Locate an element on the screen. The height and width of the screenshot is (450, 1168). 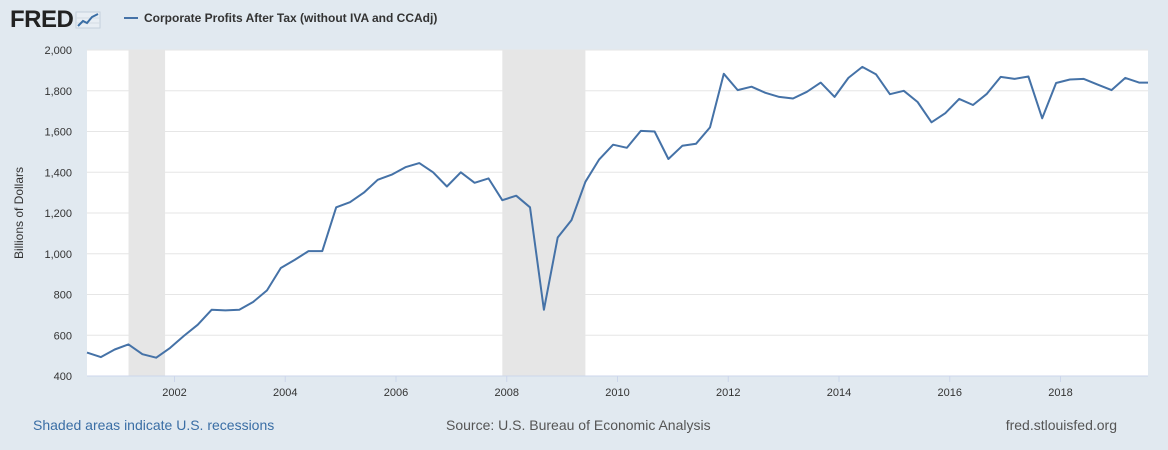
y-tick-label: 800 is located at coordinates (63, 296).